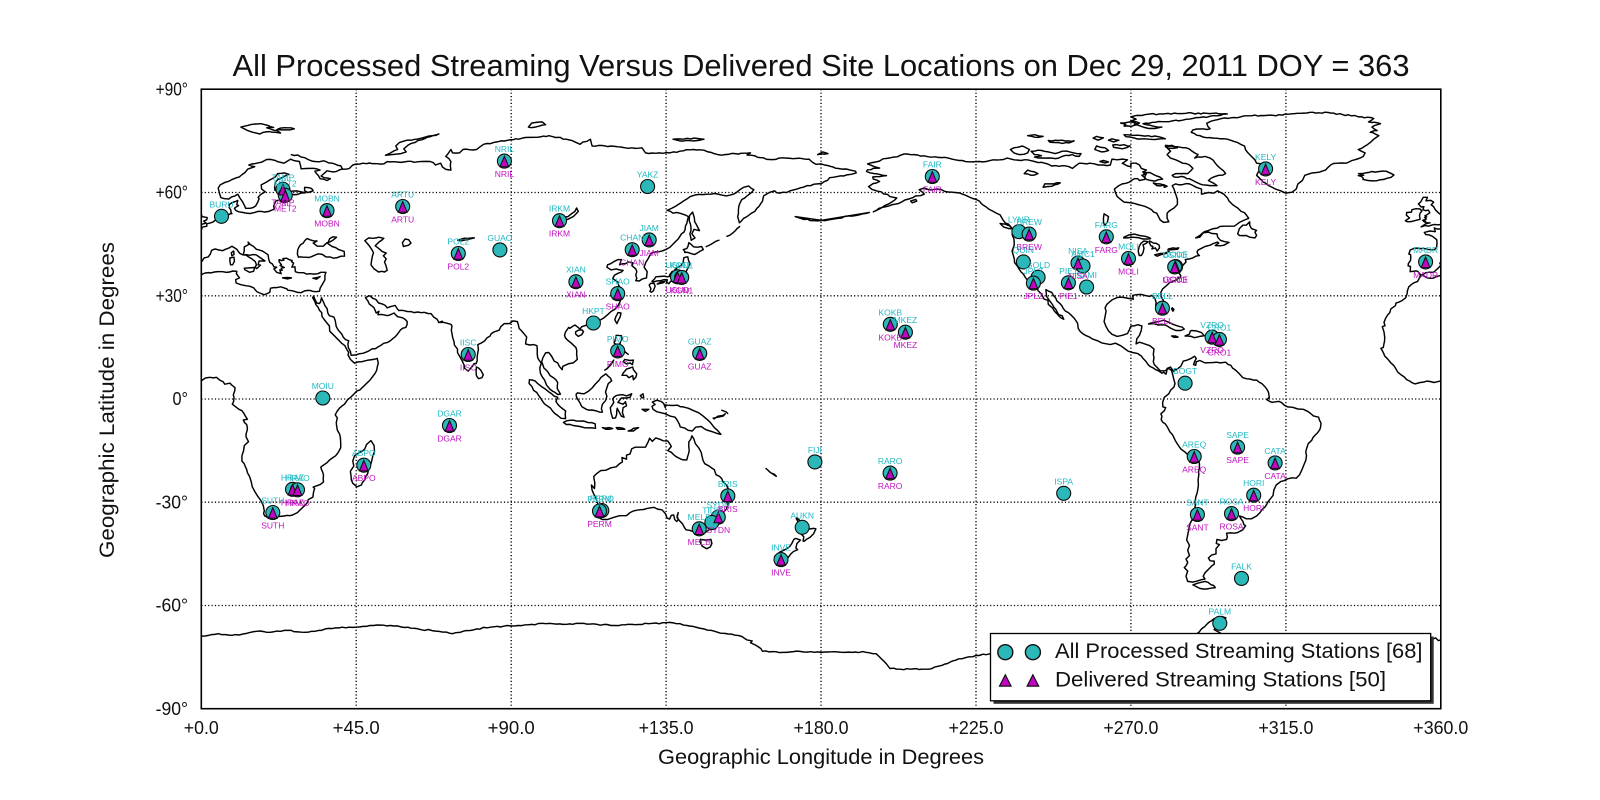  I want to click on svg-text: +90°, so click(172, 90).